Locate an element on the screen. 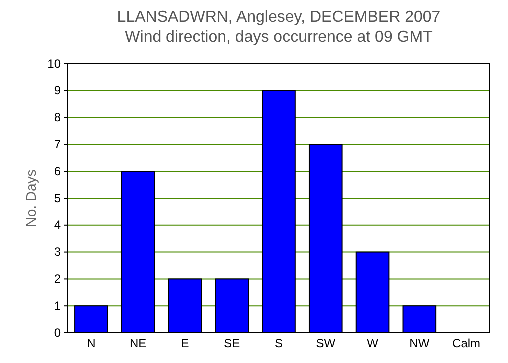 The image size is (508, 363). x-tick-label: NE is located at coordinates (138, 343).